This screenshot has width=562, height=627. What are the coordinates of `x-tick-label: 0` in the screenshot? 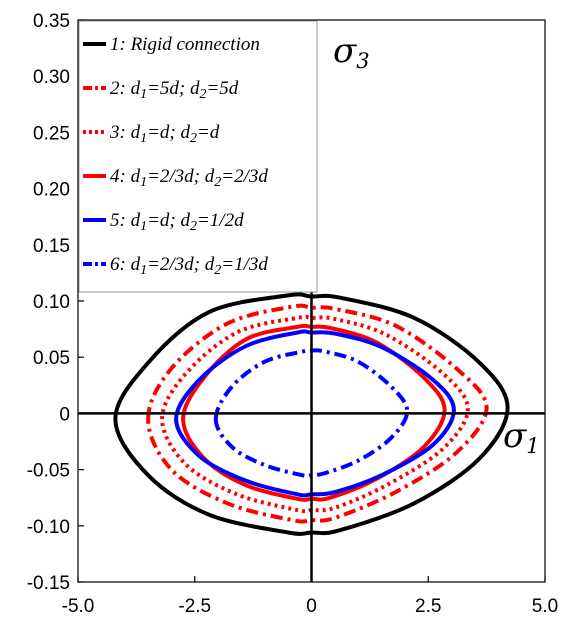 It's located at (311, 606).